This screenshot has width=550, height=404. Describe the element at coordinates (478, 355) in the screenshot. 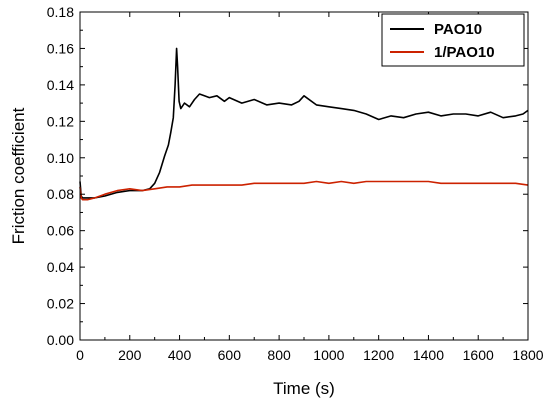

I see `x-tick-label: 1600` at that location.